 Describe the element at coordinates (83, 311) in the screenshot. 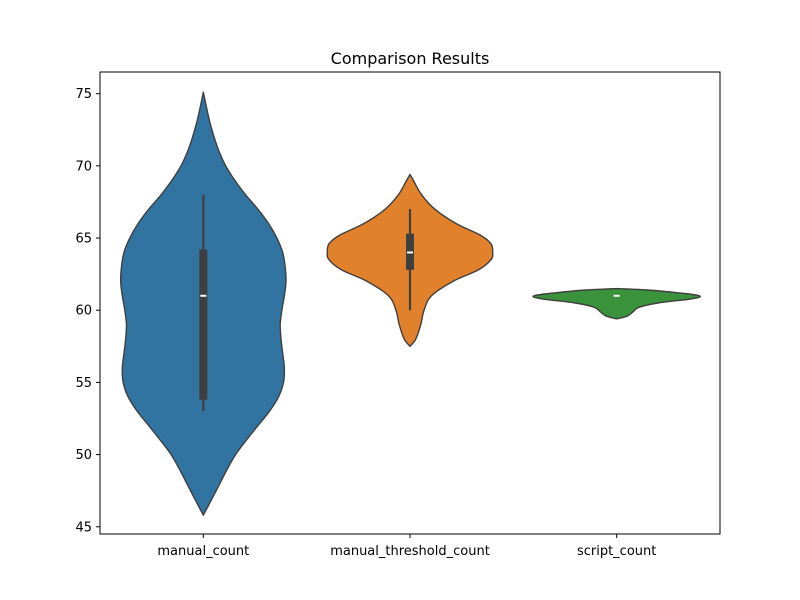

I see `y-tick-label: 60` at that location.